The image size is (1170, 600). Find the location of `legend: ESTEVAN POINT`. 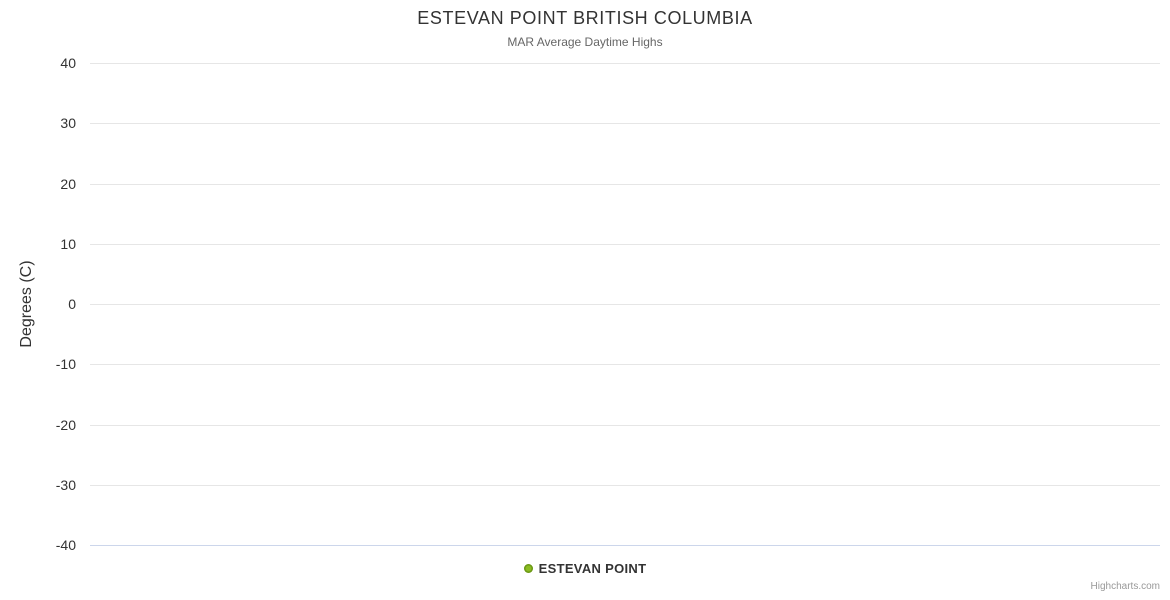

legend: ESTEVAN POINT is located at coordinates (585, 568).